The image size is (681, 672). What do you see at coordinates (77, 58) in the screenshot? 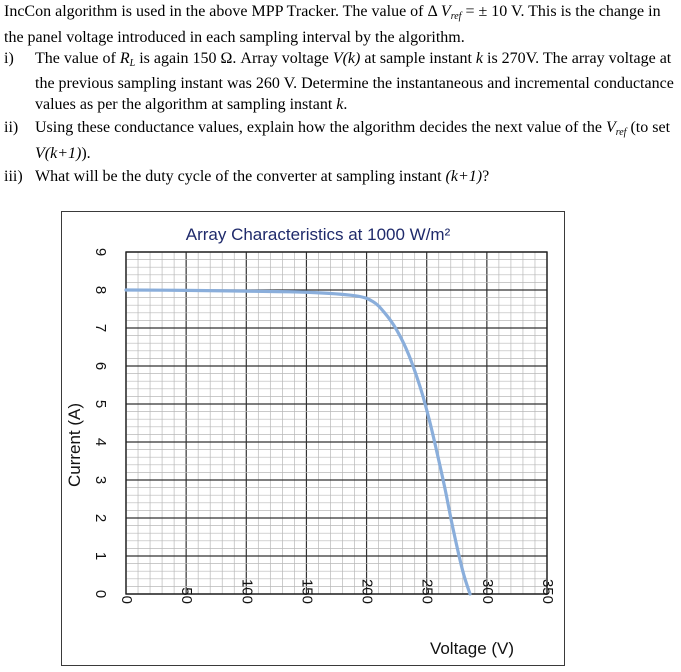
I see `question-text: The value of` at bounding box center [77, 58].